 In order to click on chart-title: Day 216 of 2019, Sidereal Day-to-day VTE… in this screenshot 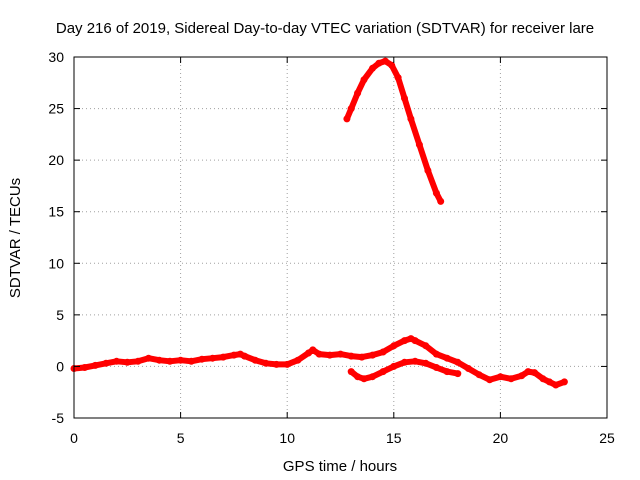, I will do `click(325, 28)`.